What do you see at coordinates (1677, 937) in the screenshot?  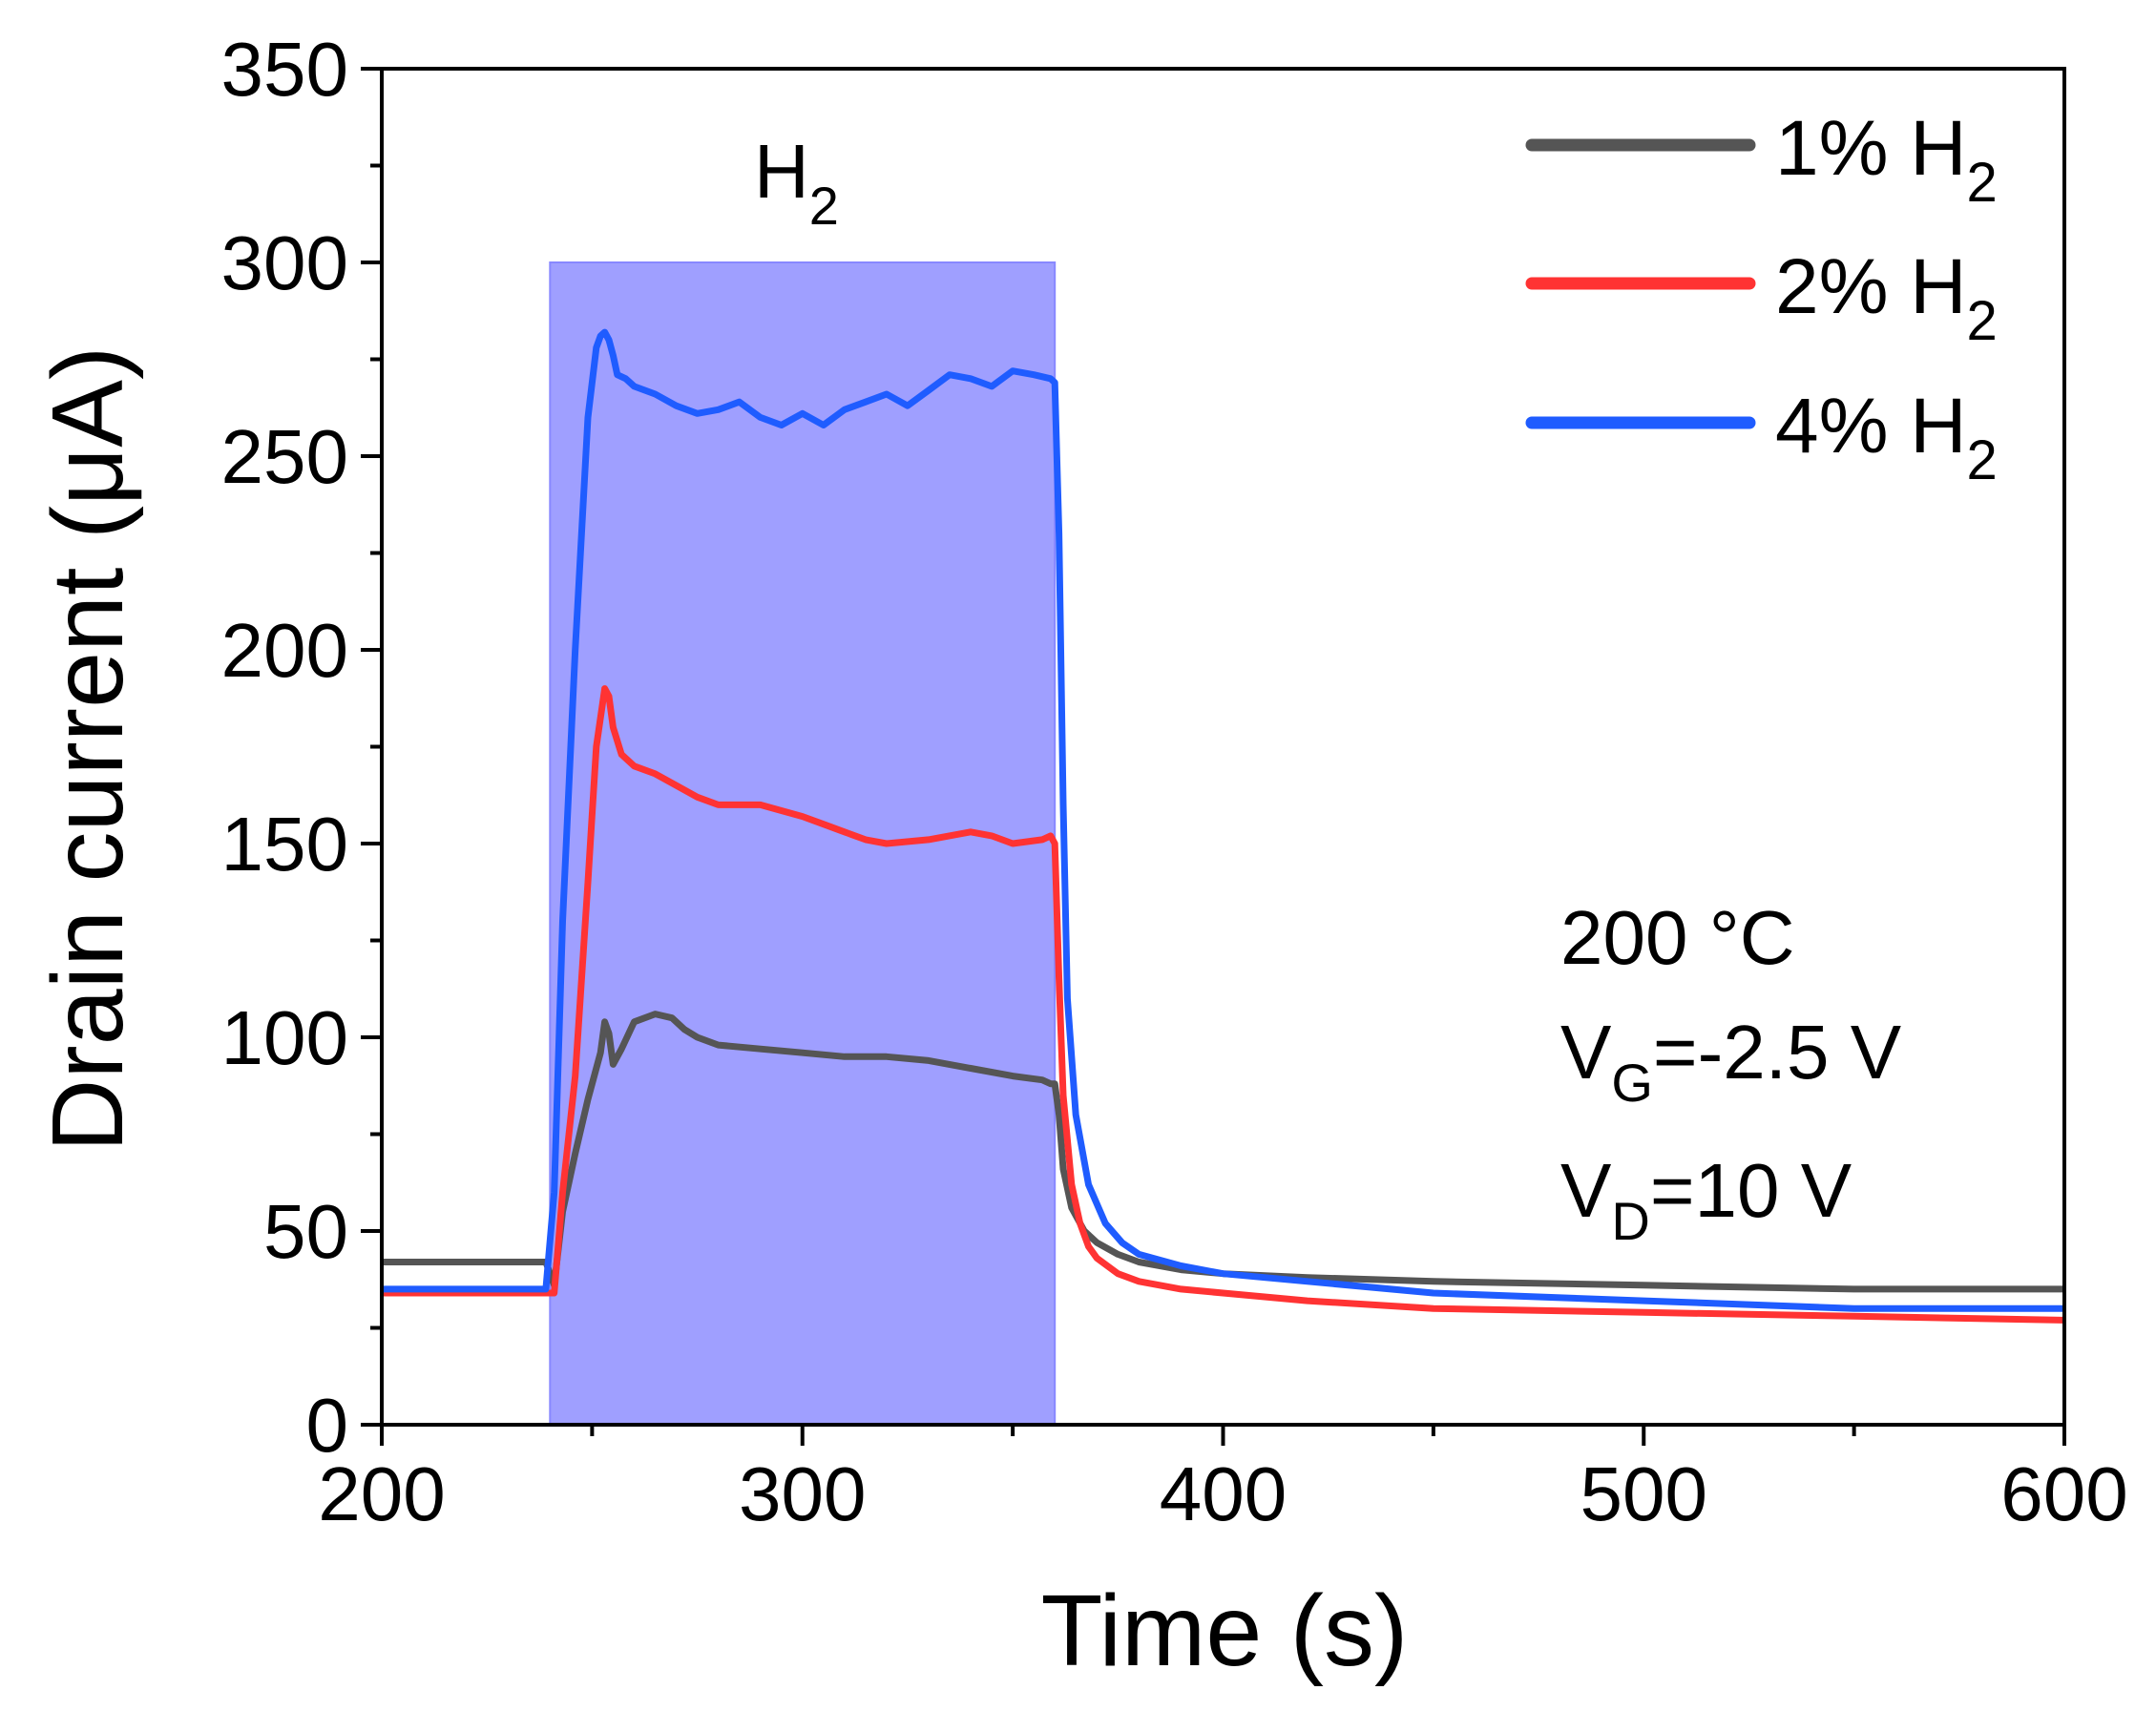 I see `temperature-label: 200 °C` at bounding box center [1677, 937].